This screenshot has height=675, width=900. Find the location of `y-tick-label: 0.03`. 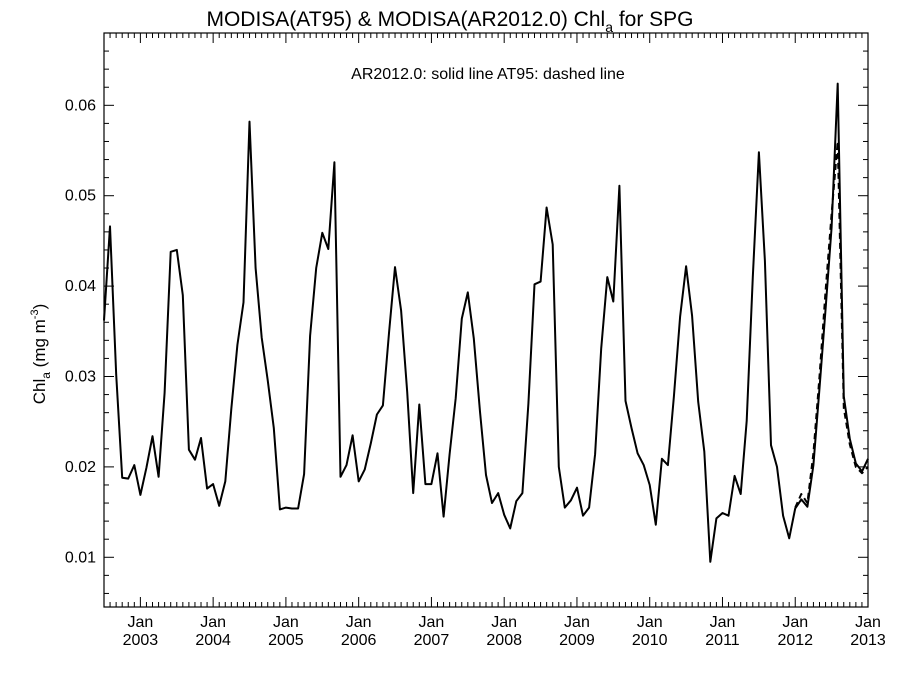

y-tick-label: 0.03 is located at coordinates (80, 376).